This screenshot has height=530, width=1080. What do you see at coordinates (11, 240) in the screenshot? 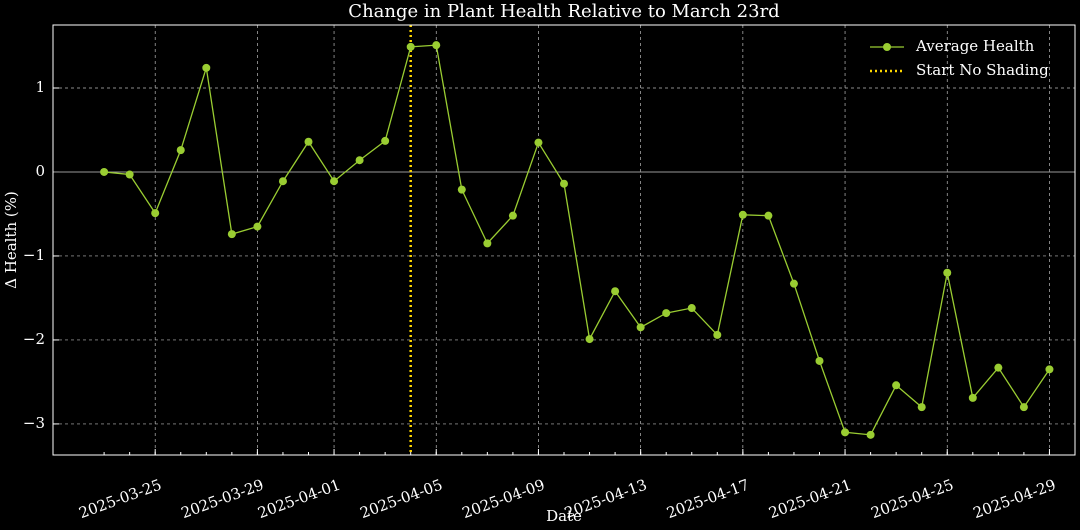
I see `y-axis-label: Δ Health (%)` at bounding box center [11, 240].